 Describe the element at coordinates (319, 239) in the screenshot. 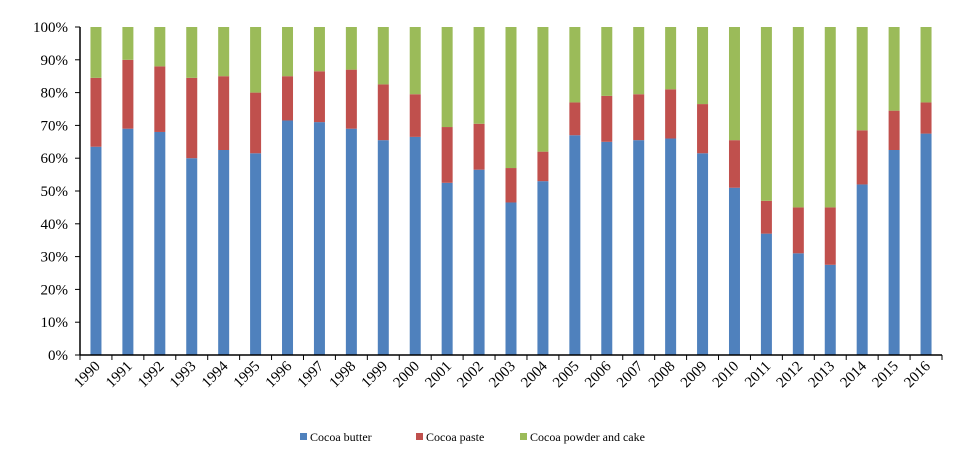

I see `bar-cocoa-butter-1997` at that location.